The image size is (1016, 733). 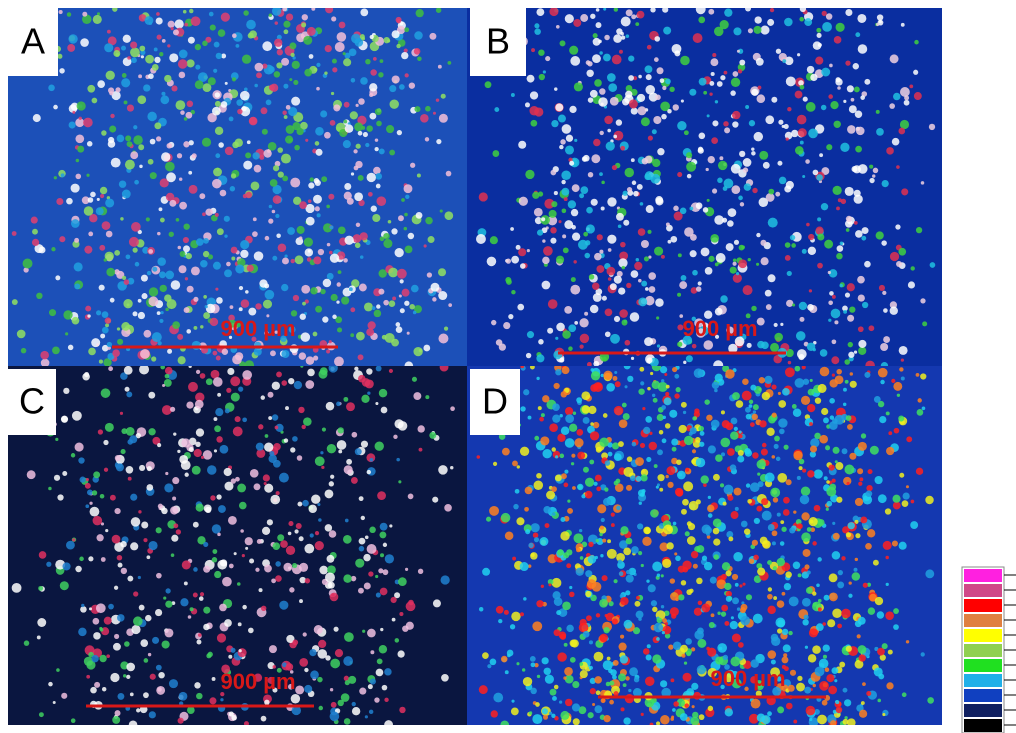 What do you see at coordinates (983, 680) in the screenshot?
I see `legend-swatch` at bounding box center [983, 680].